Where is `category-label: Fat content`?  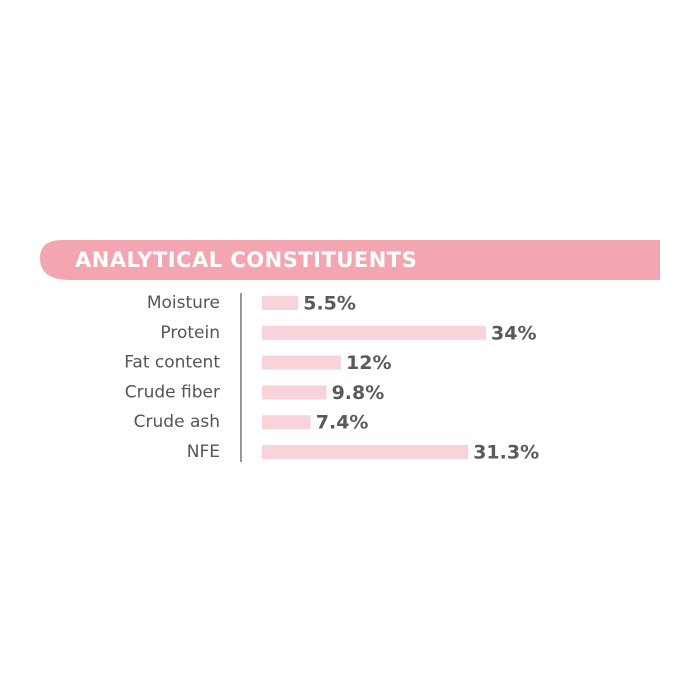
category-label: Fat content is located at coordinates (172, 363).